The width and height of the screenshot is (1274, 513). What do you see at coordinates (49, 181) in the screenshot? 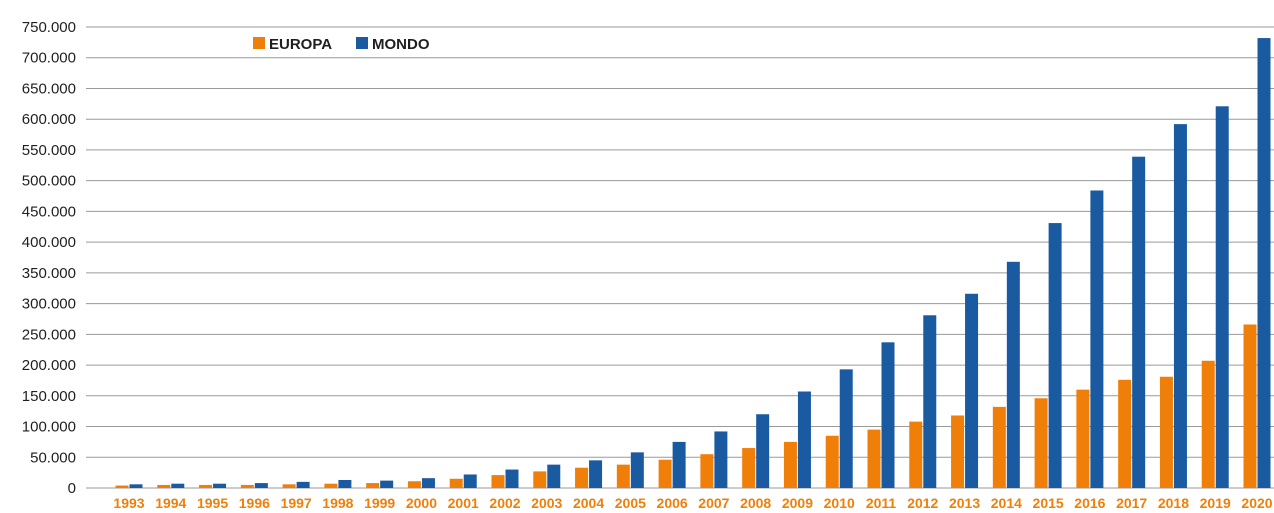
I see `y-tick-label: 500.000` at bounding box center [49, 181].